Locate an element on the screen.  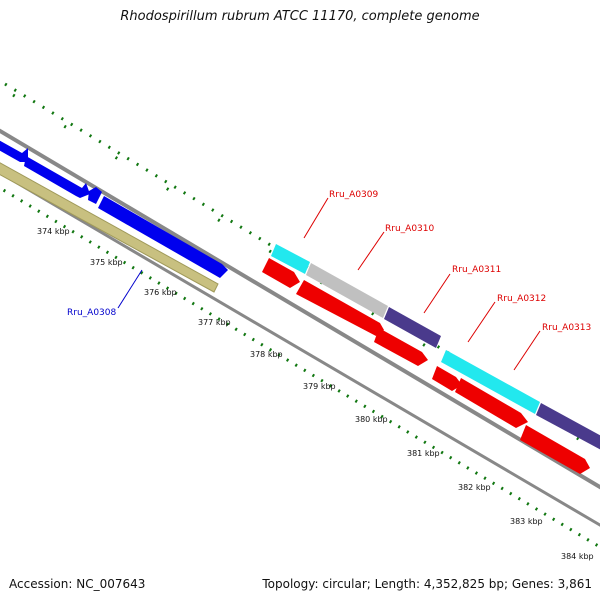
accession-text: Accession: NC_007643 is located at coordinates (77, 584).